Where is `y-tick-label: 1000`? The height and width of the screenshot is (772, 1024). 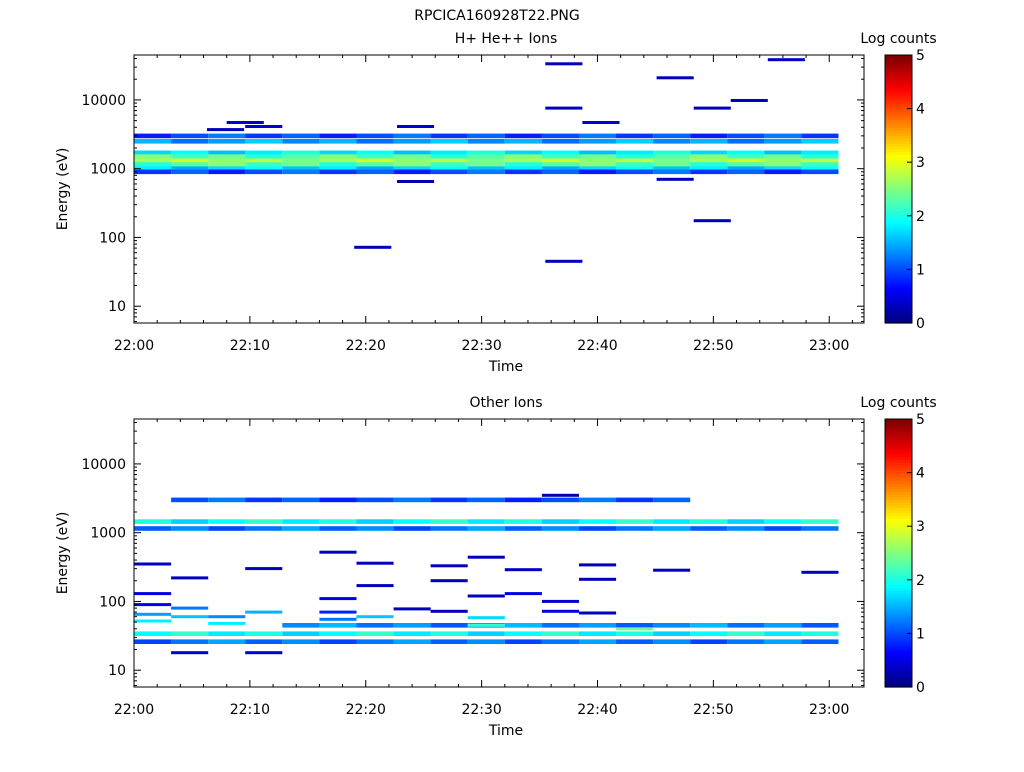 y-tick-label: 1000 is located at coordinates (108, 534).